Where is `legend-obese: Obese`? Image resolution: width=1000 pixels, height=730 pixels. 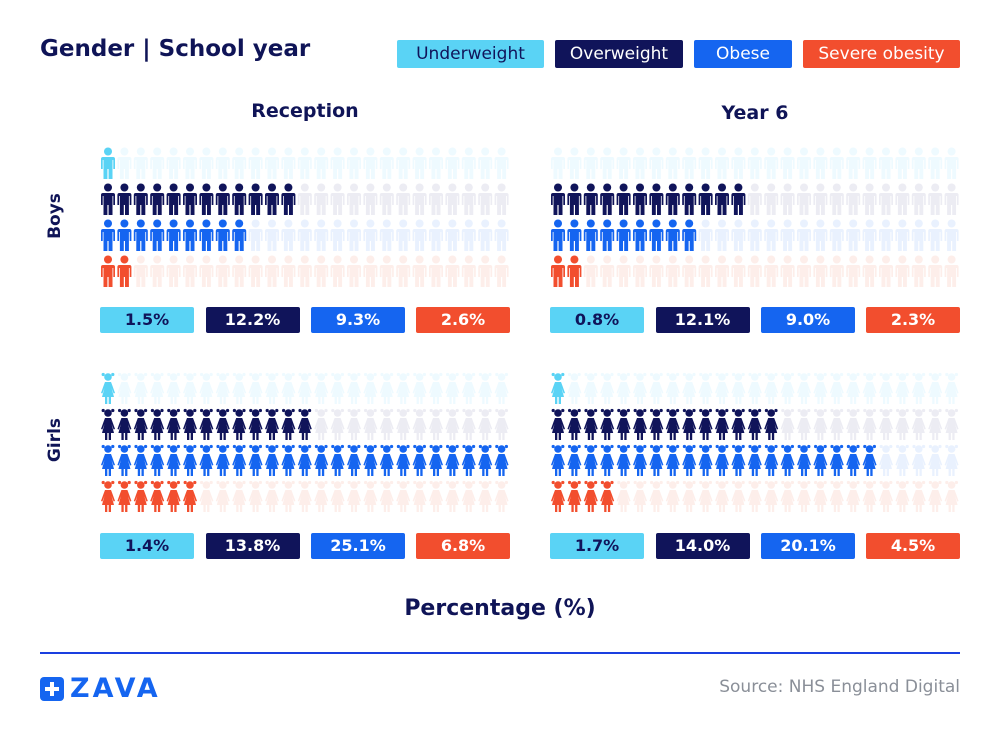 legend-obese: Obese is located at coordinates (743, 54).